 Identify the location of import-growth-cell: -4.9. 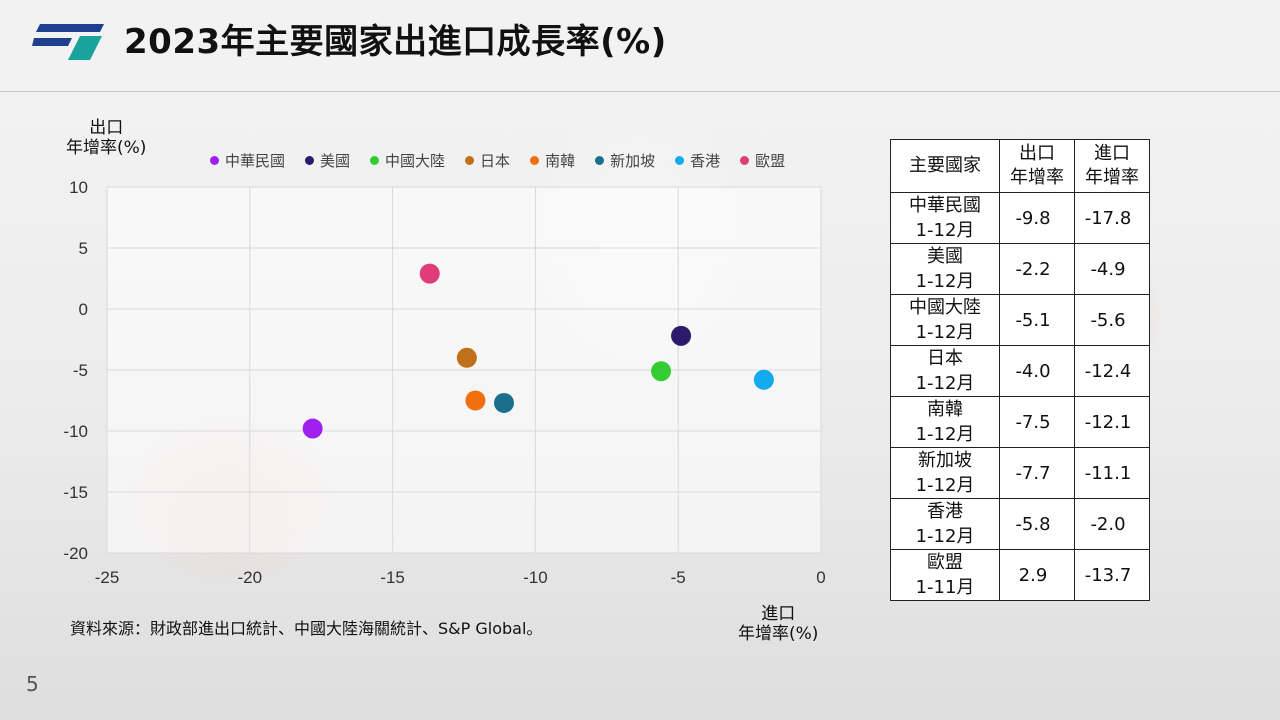
(1112, 269).